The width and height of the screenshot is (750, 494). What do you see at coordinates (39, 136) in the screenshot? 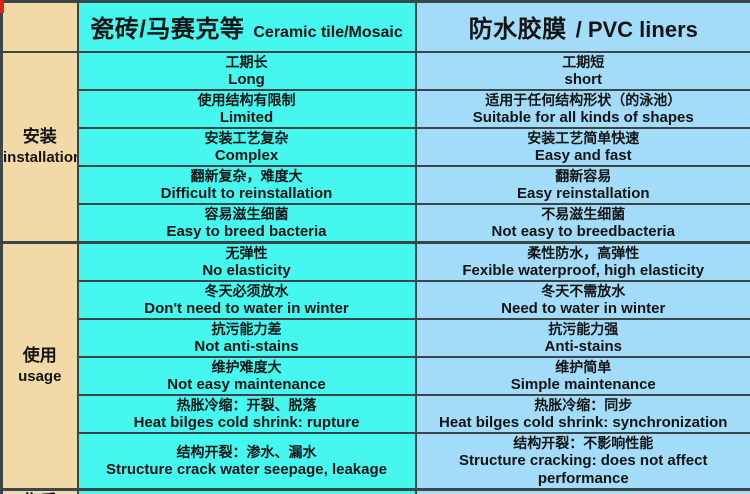
I see `group-label-zh: 安装` at bounding box center [39, 136].